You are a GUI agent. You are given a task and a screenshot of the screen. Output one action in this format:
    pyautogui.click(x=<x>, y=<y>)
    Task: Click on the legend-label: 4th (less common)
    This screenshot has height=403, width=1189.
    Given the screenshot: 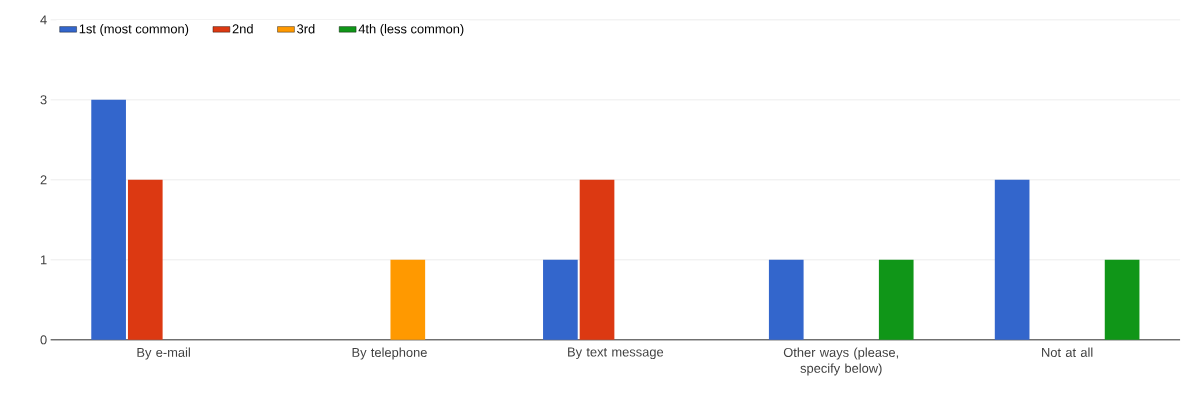 What is the action you would take?
    pyautogui.click(x=411, y=29)
    